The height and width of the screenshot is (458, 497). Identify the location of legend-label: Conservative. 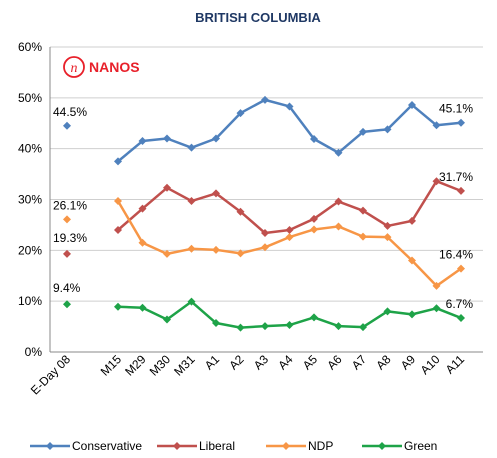
(107, 446).